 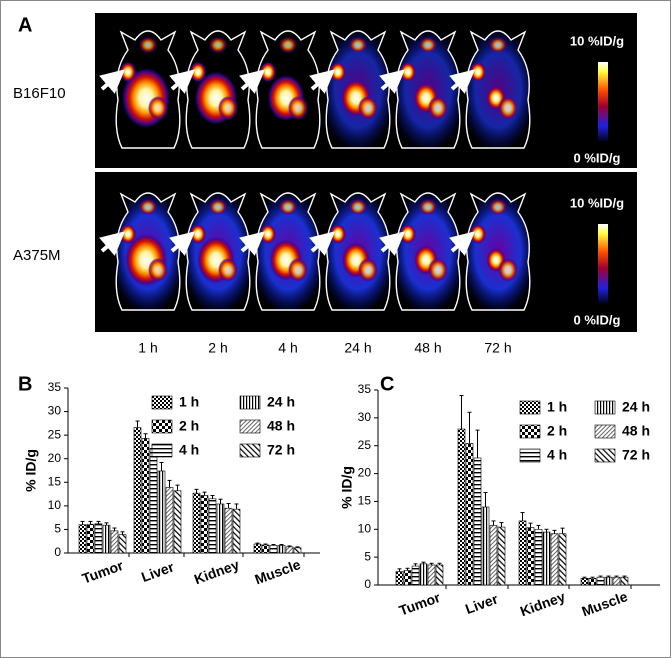 What do you see at coordinates (427, 348) in the screenshot?
I see `timepoint-label: 48 h` at bounding box center [427, 348].